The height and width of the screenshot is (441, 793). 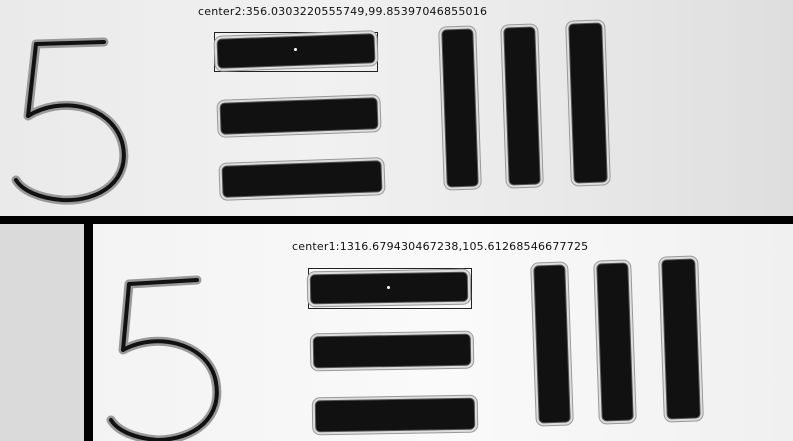 I want to click on bottom-left-margin, so click(x=42, y=332).